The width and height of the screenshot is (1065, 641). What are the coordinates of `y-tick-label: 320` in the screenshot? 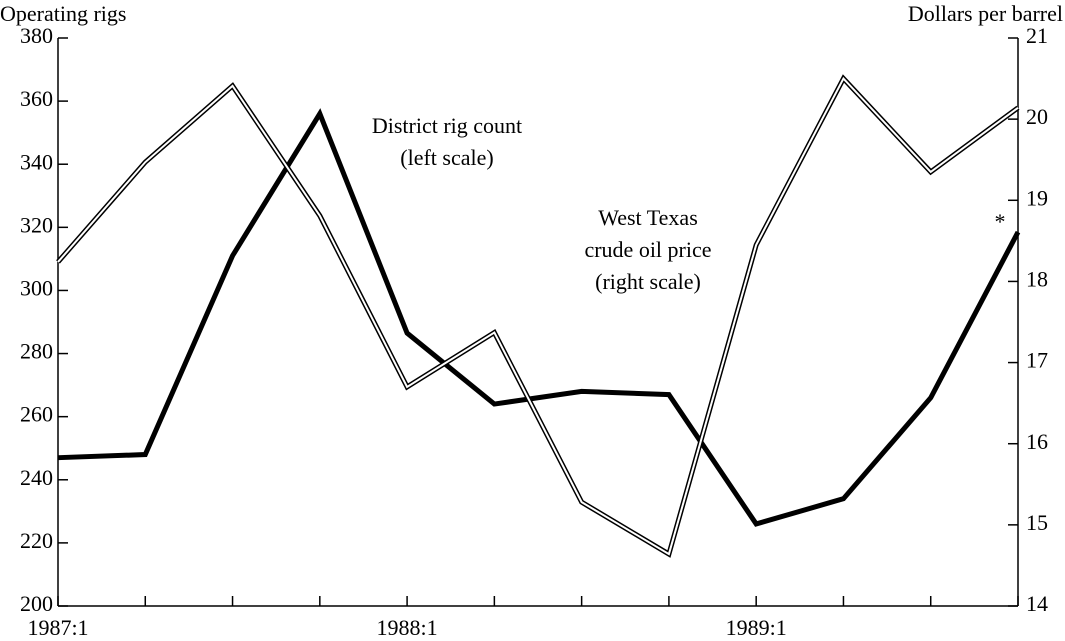 It's located at (36, 224).